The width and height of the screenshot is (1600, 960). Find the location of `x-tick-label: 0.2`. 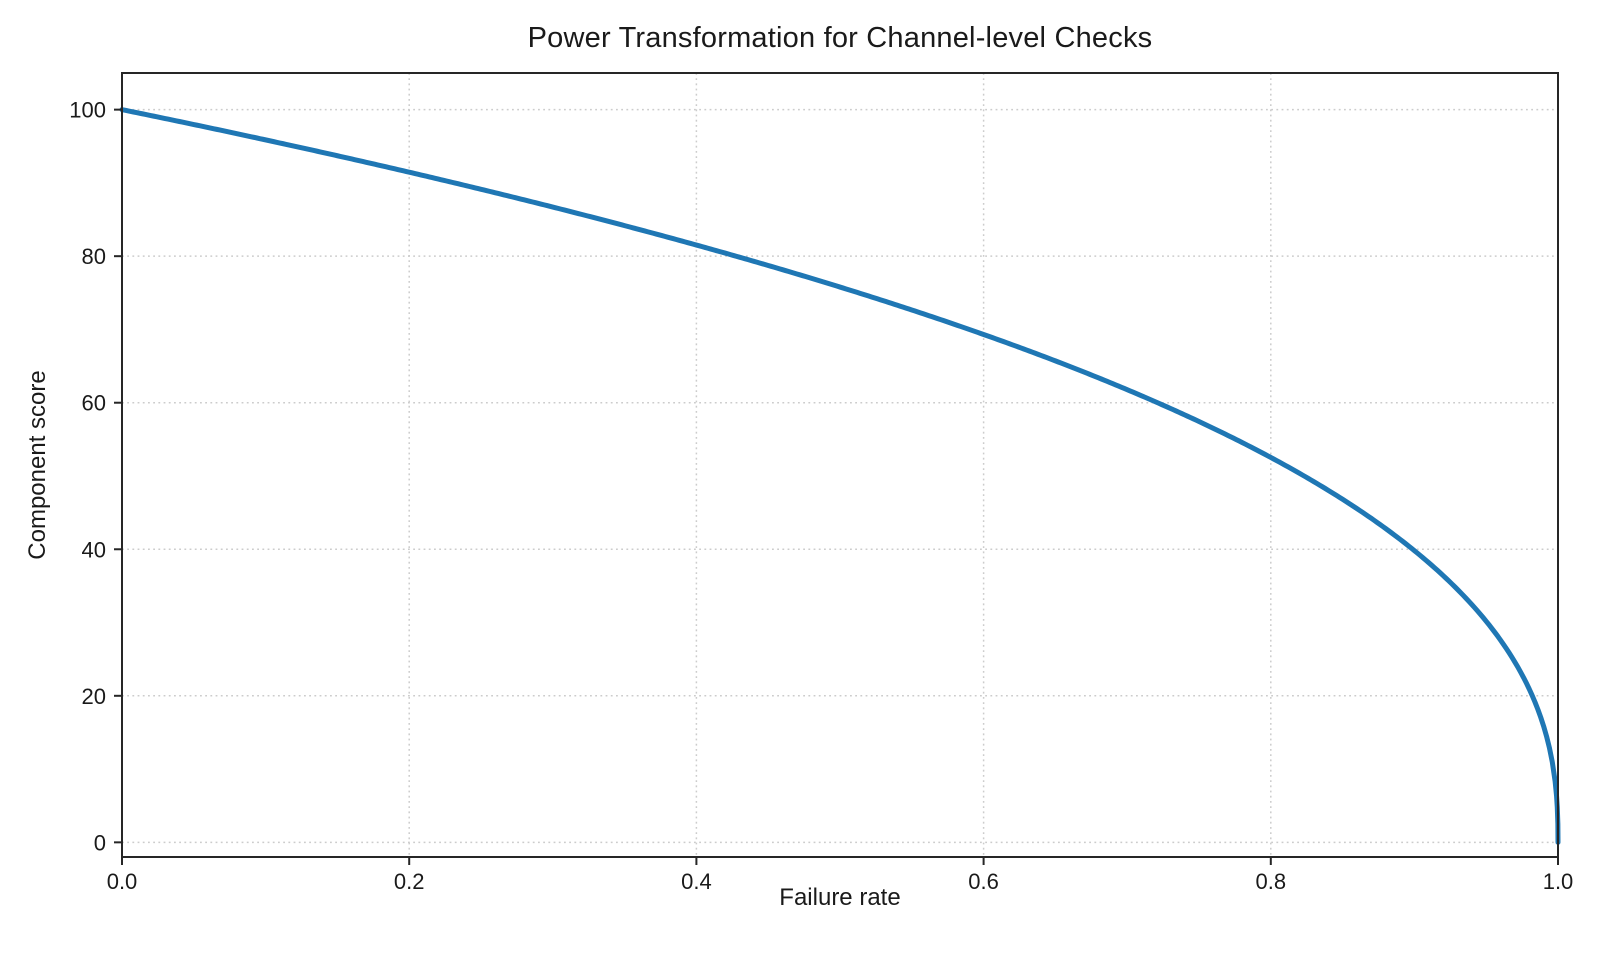

x-tick-label: 0.2 is located at coordinates (409, 881).